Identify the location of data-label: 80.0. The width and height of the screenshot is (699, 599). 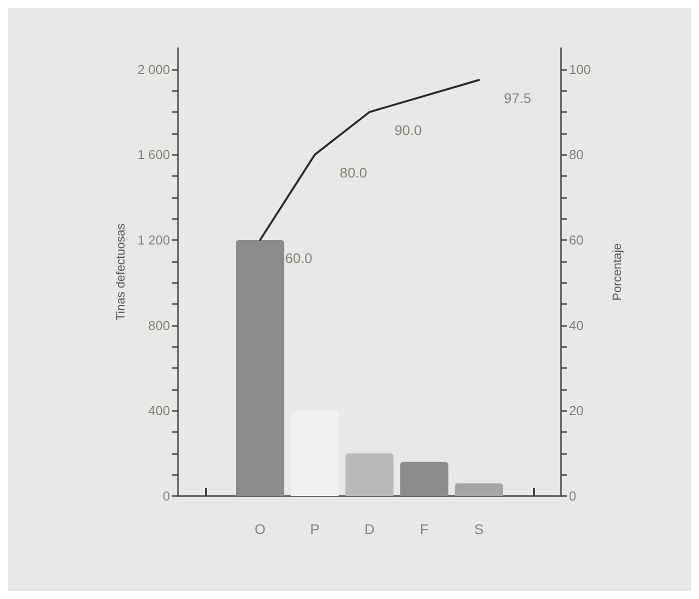
(354, 172).